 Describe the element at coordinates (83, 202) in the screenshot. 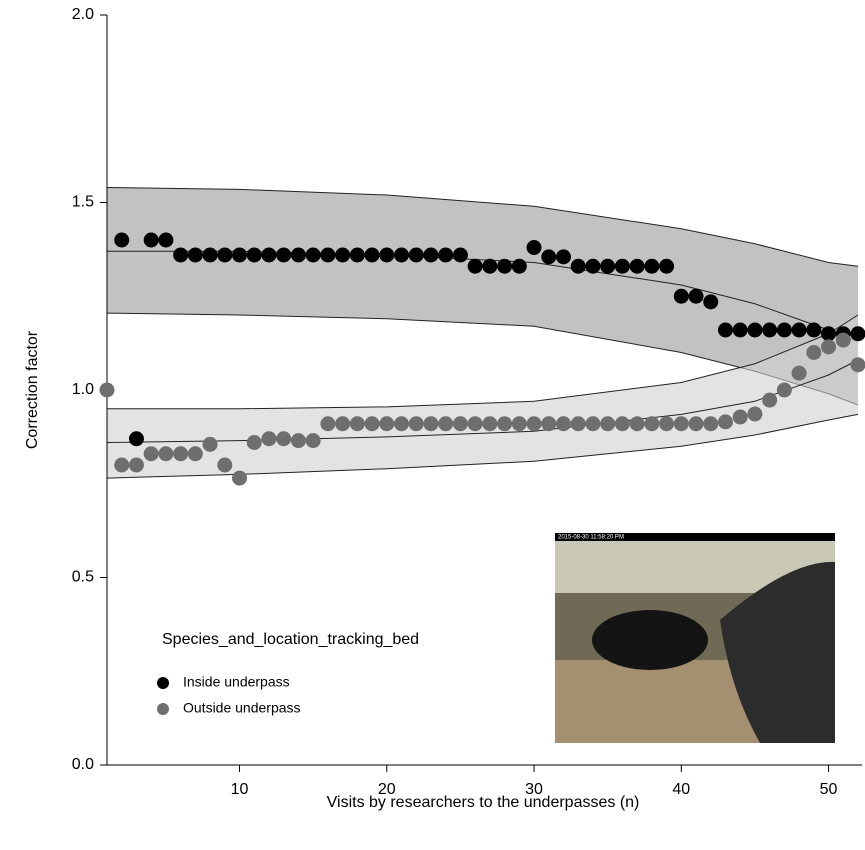

I see `y-tick-label: 1.5` at that location.